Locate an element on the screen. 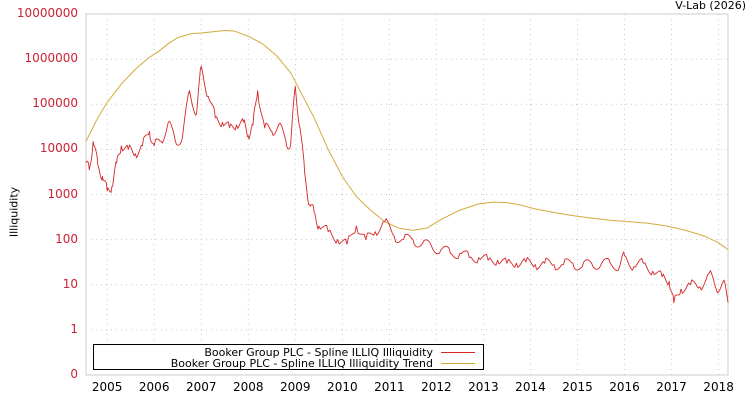  x-tick-label: 2014 is located at coordinates (530, 387).